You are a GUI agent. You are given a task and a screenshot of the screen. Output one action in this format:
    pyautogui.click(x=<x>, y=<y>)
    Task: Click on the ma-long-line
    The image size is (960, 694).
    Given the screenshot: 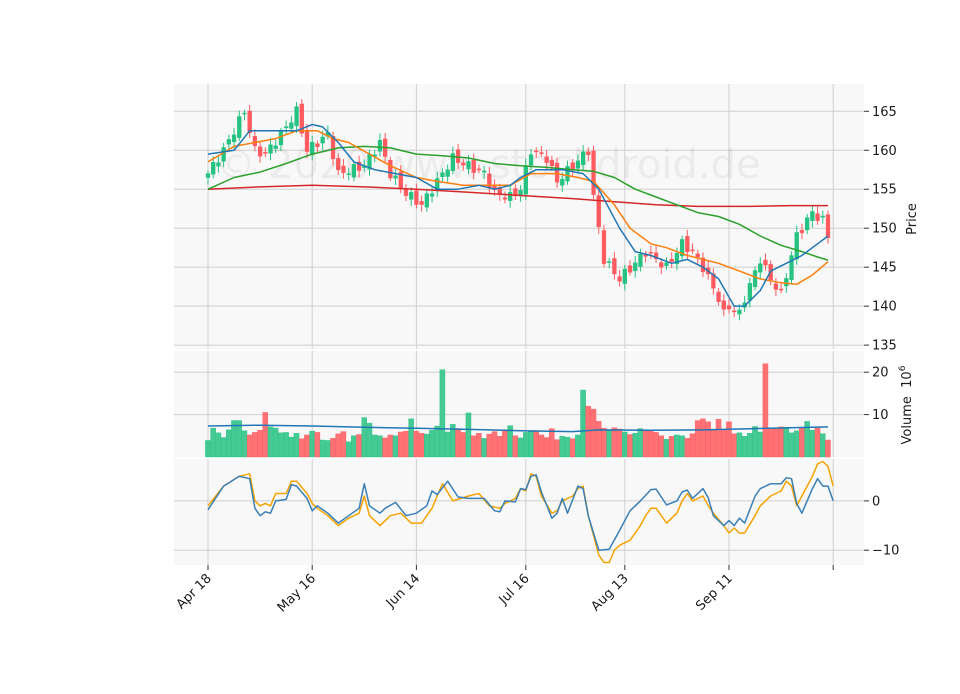 What is the action you would take?
    pyautogui.click(x=517, y=196)
    